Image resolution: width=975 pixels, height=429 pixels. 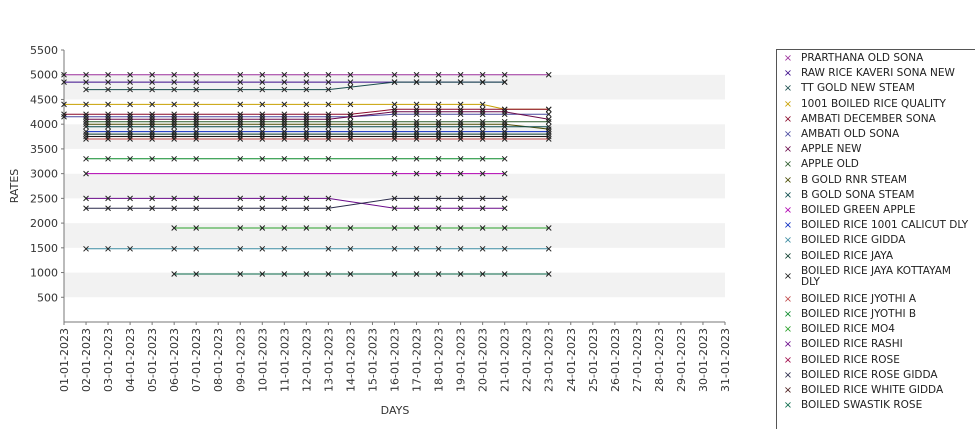 What do you see at coordinates (876, 299) in the screenshot?
I see `legend-item: × BOILED RICE JYOTHI A` at bounding box center [876, 299].